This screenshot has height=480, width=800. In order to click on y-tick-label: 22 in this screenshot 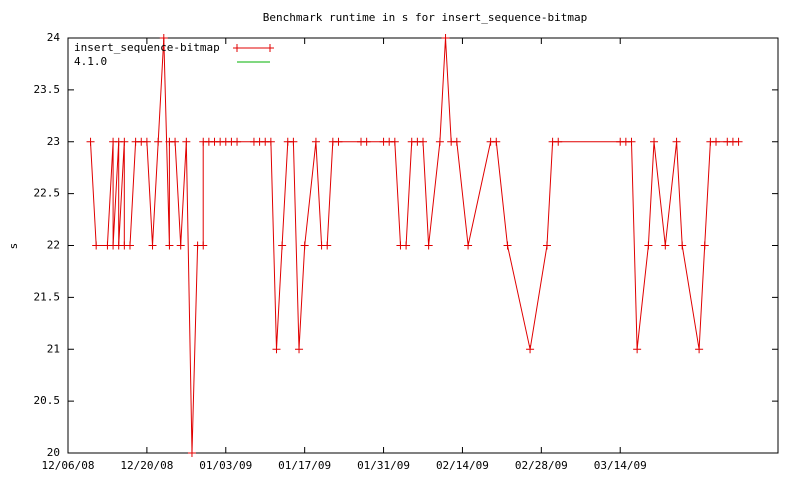, I will do `click(53, 245)`.